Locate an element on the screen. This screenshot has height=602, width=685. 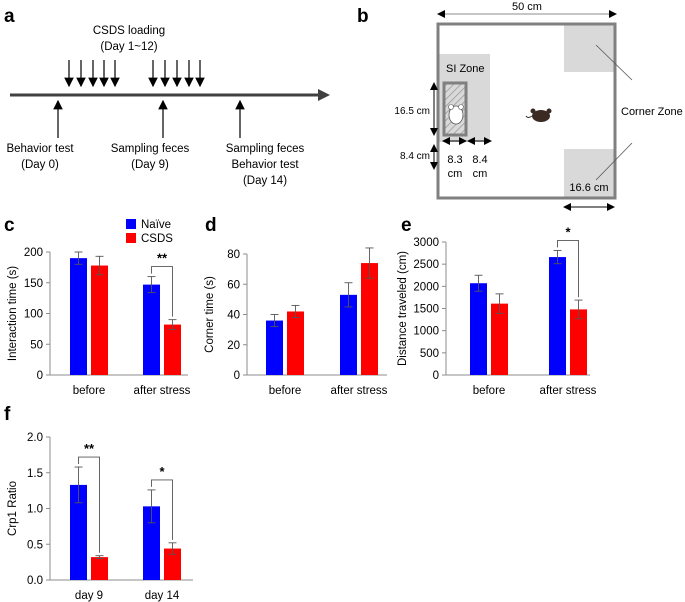
y-tick-label: 0.5 is located at coordinates (35, 545).